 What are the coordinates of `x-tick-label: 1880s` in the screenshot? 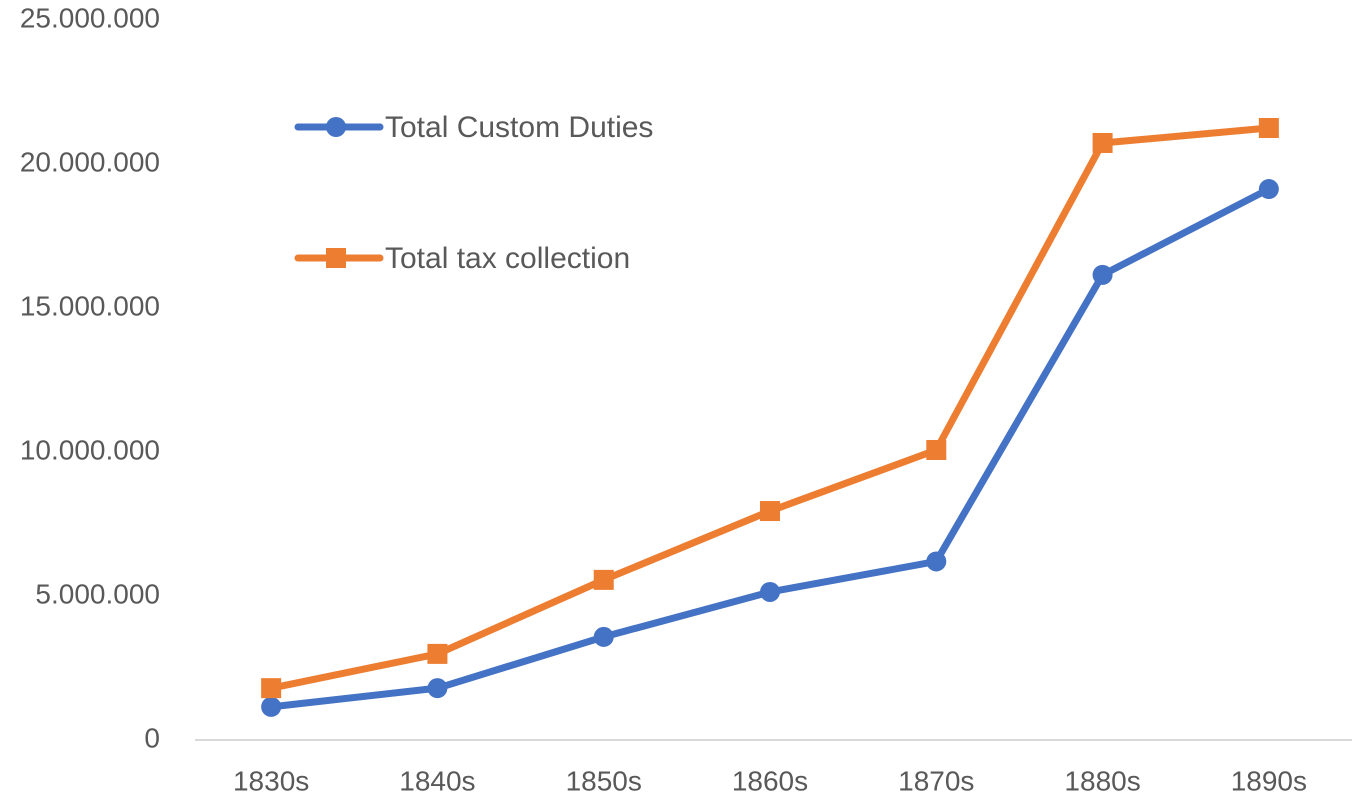 It's located at (1102, 780).